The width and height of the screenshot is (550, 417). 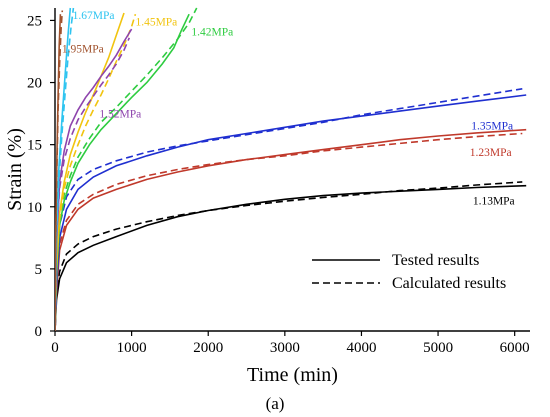 What do you see at coordinates (285, 348) in the screenshot?
I see `x-tick-label: 3000` at bounding box center [285, 348].